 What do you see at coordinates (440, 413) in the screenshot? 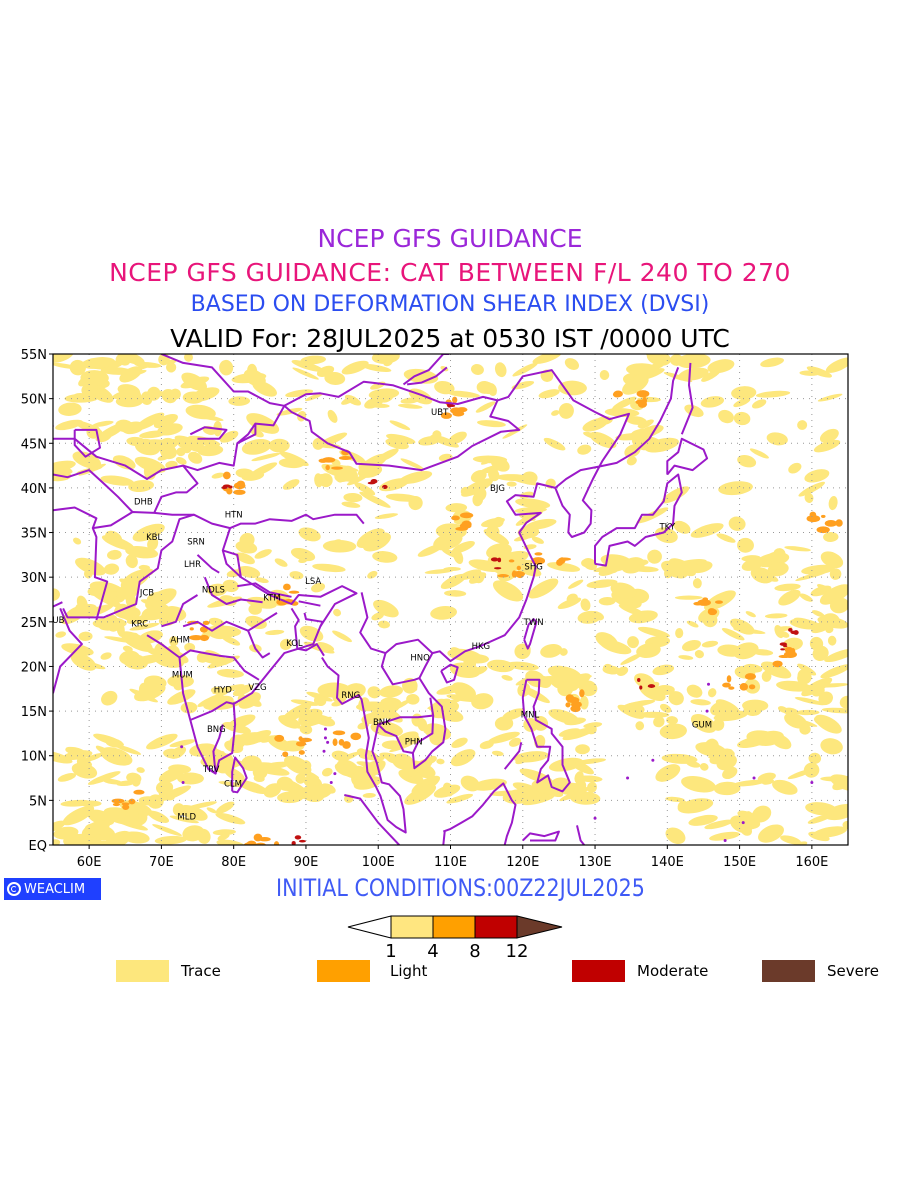
I see `city-label-ubt: UBT` at bounding box center [440, 413].